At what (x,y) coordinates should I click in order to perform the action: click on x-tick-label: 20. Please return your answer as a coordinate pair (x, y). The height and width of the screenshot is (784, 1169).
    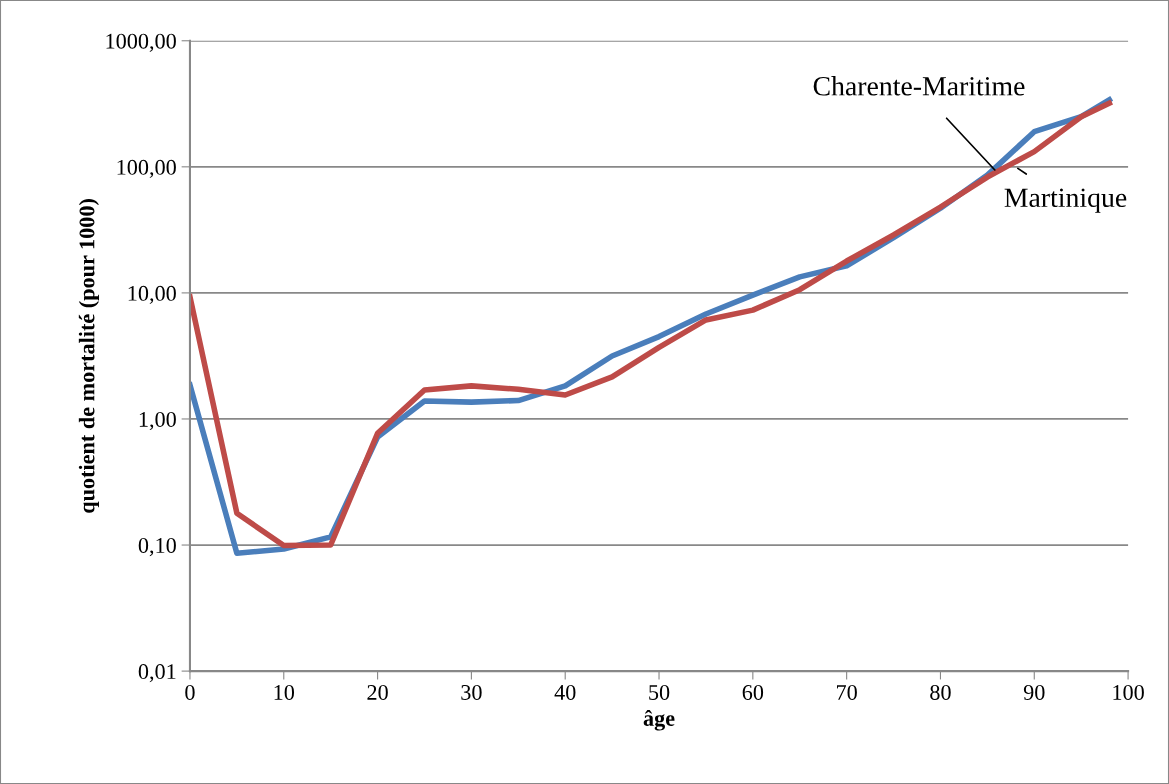
    Looking at the image, I should click on (377, 692).